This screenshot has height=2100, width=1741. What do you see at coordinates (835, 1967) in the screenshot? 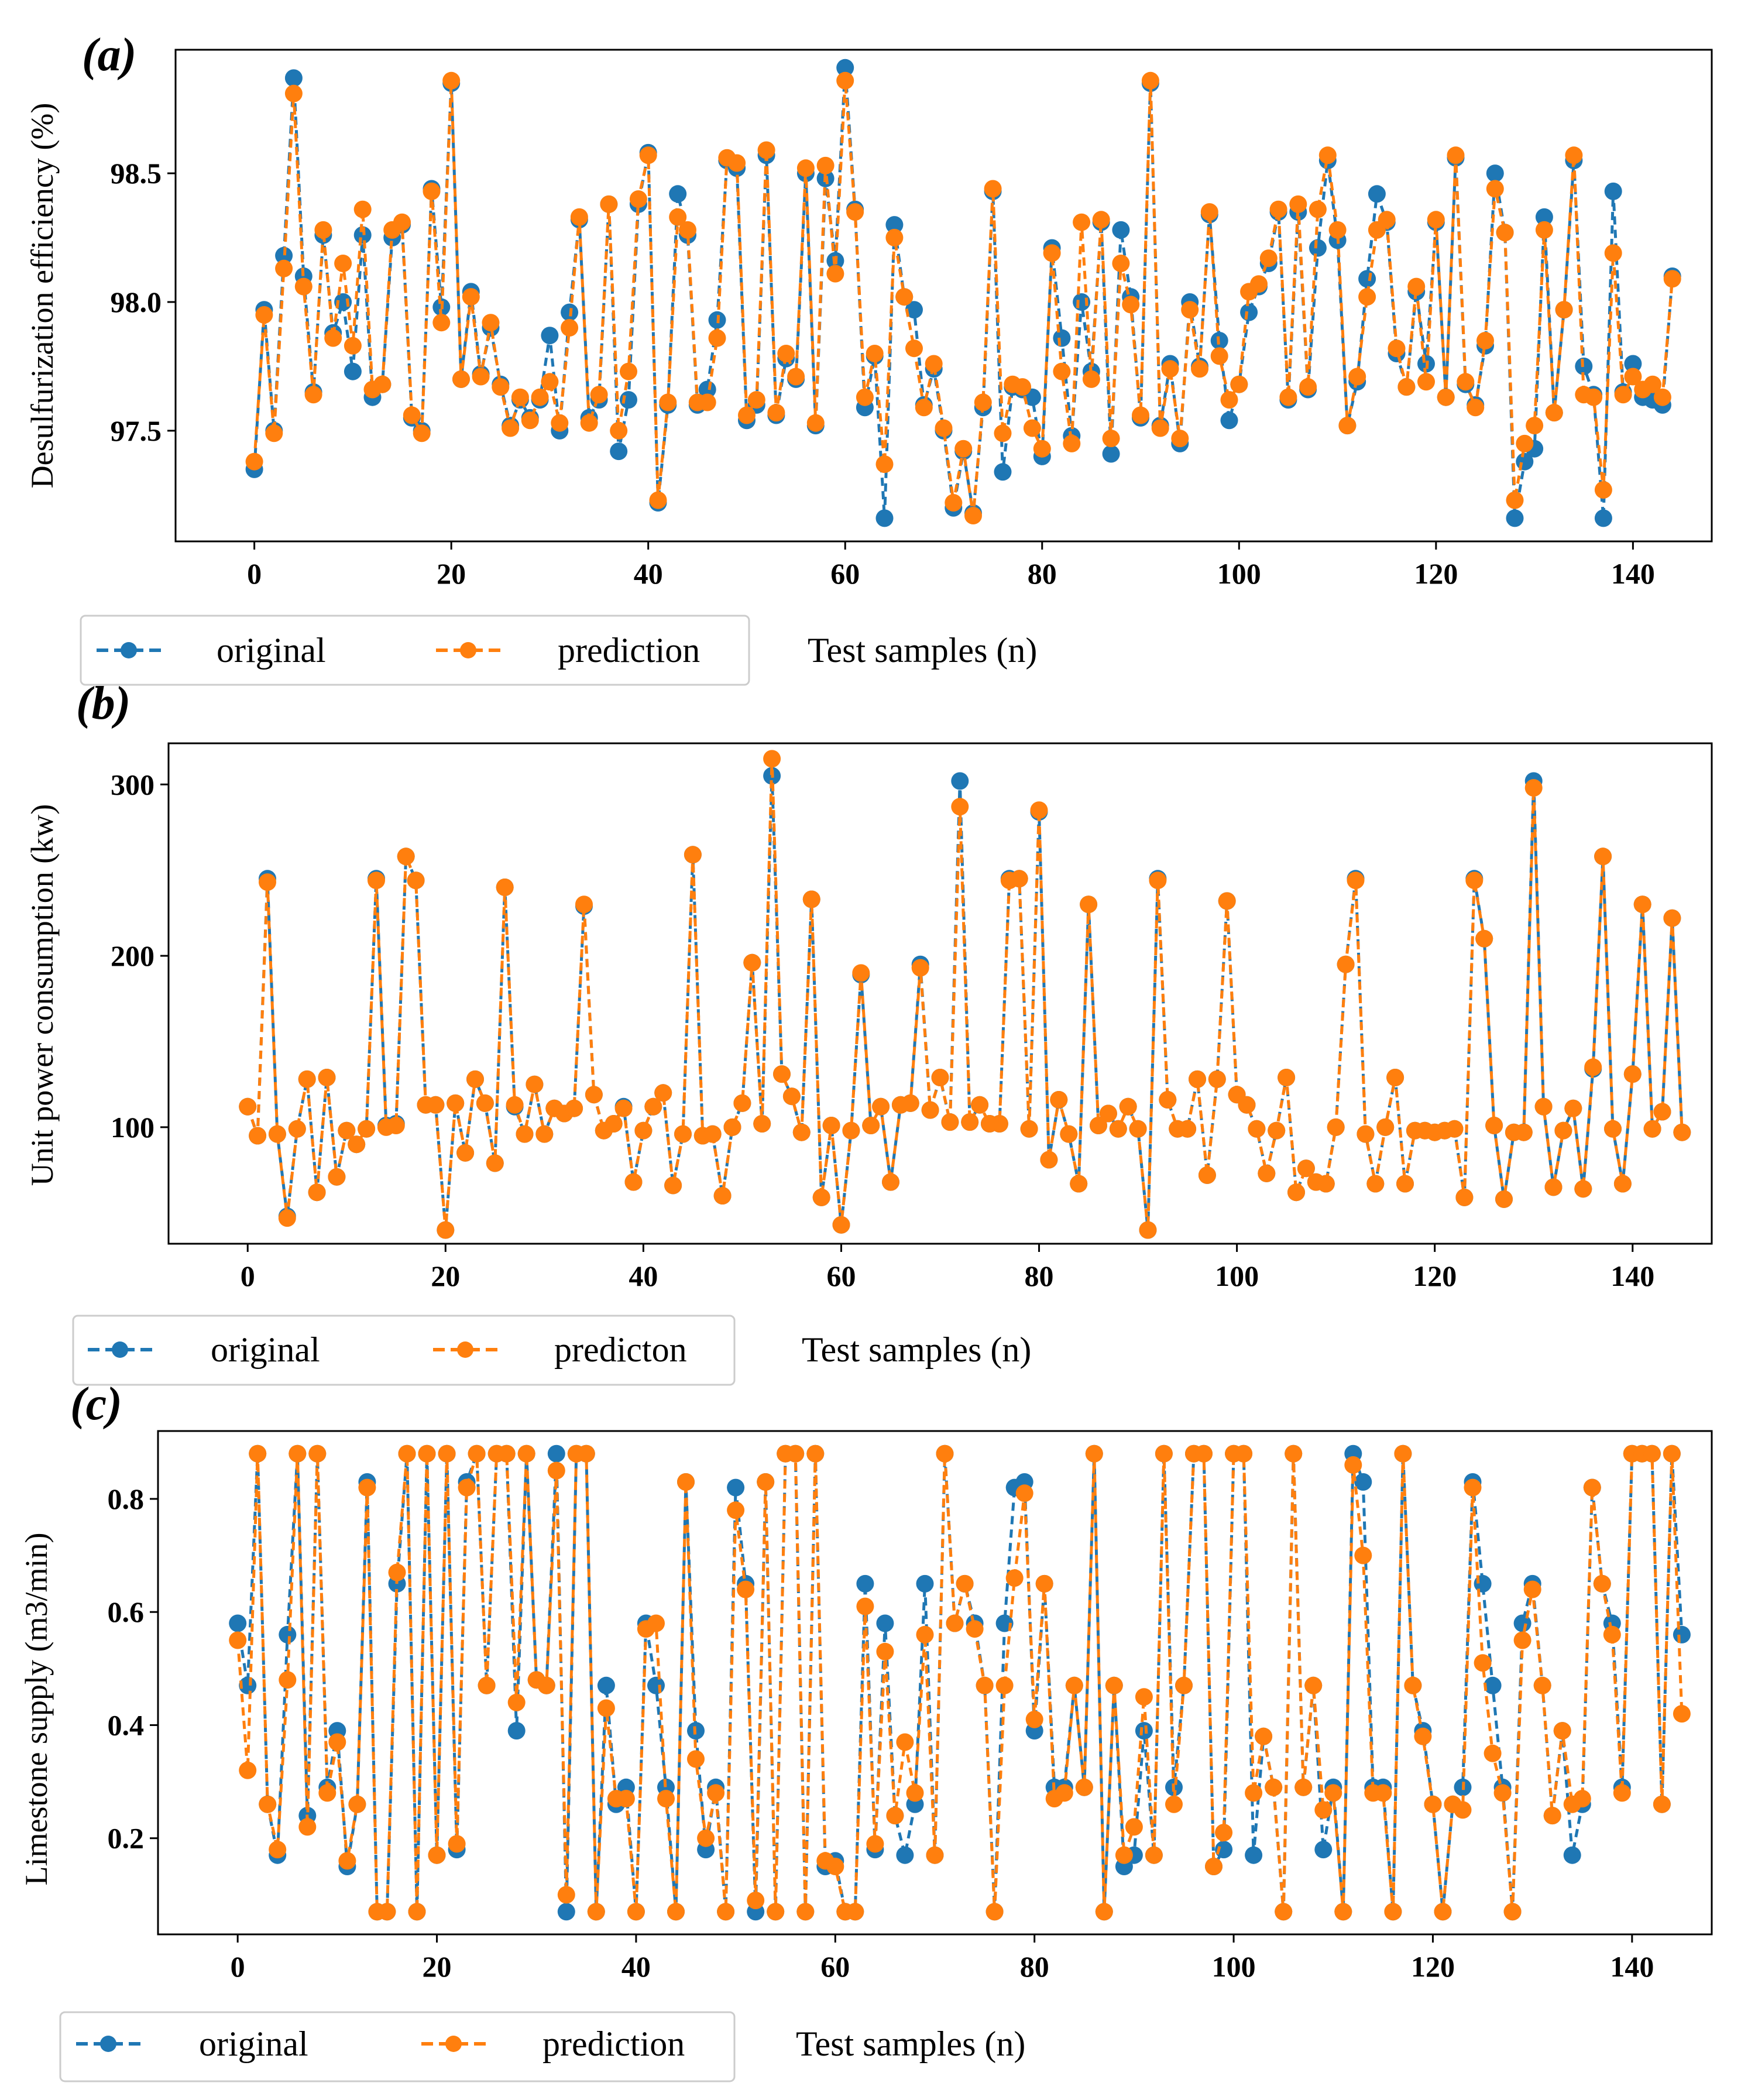
I see `x-tick-label: 60` at bounding box center [835, 1967].